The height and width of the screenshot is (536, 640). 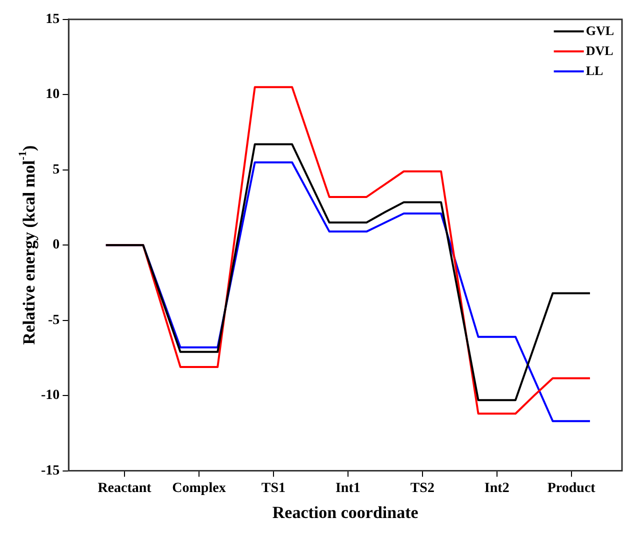 What do you see at coordinates (347, 488) in the screenshot?
I see `x-tick-label: Int1` at bounding box center [347, 488].